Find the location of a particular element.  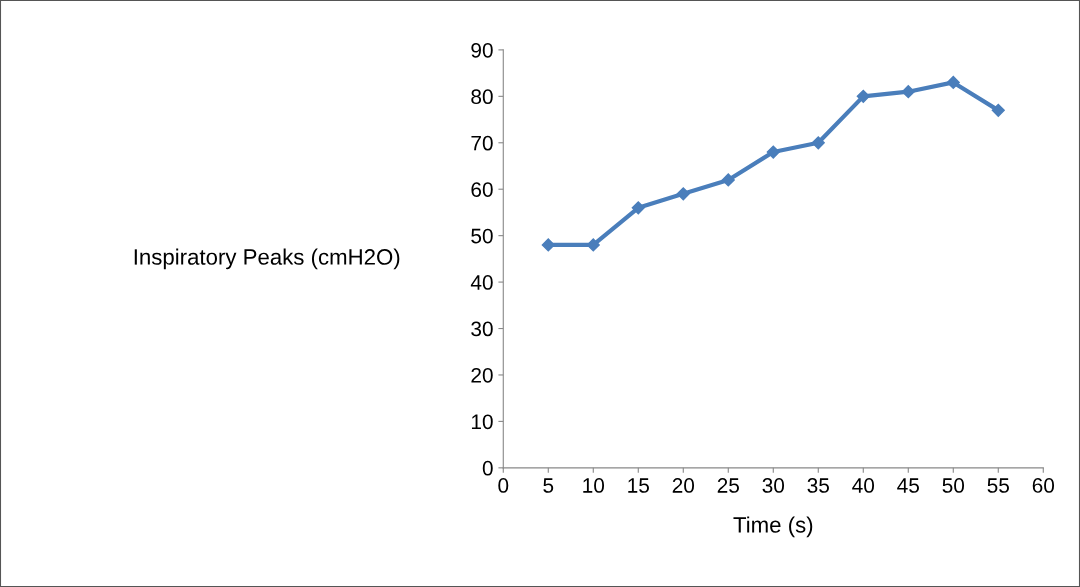

y-tick-label: 50 is located at coordinates (482, 236).